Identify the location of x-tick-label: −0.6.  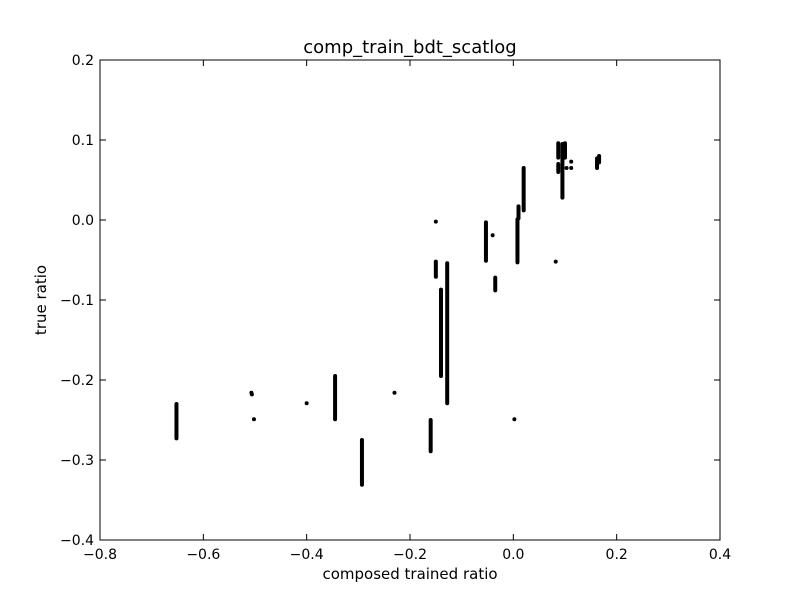
(203, 555).